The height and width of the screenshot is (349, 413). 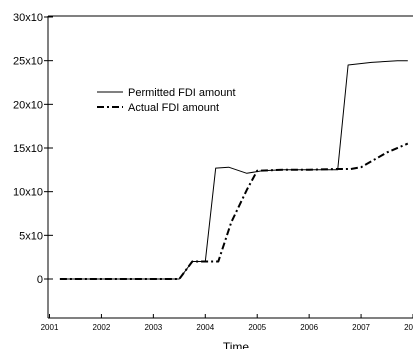 I want to click on y-tick-label: 30x10, so click(x=28, y=18).